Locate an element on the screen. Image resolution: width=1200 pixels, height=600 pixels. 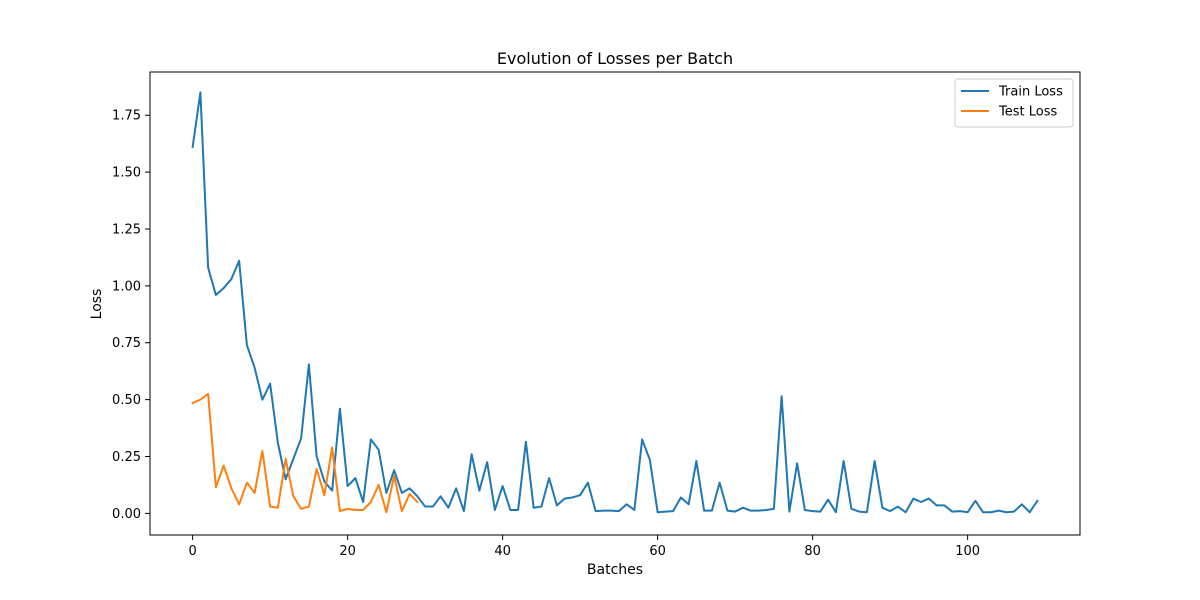
y-tick-label: 1.75 is located at coordinates (126, 116).